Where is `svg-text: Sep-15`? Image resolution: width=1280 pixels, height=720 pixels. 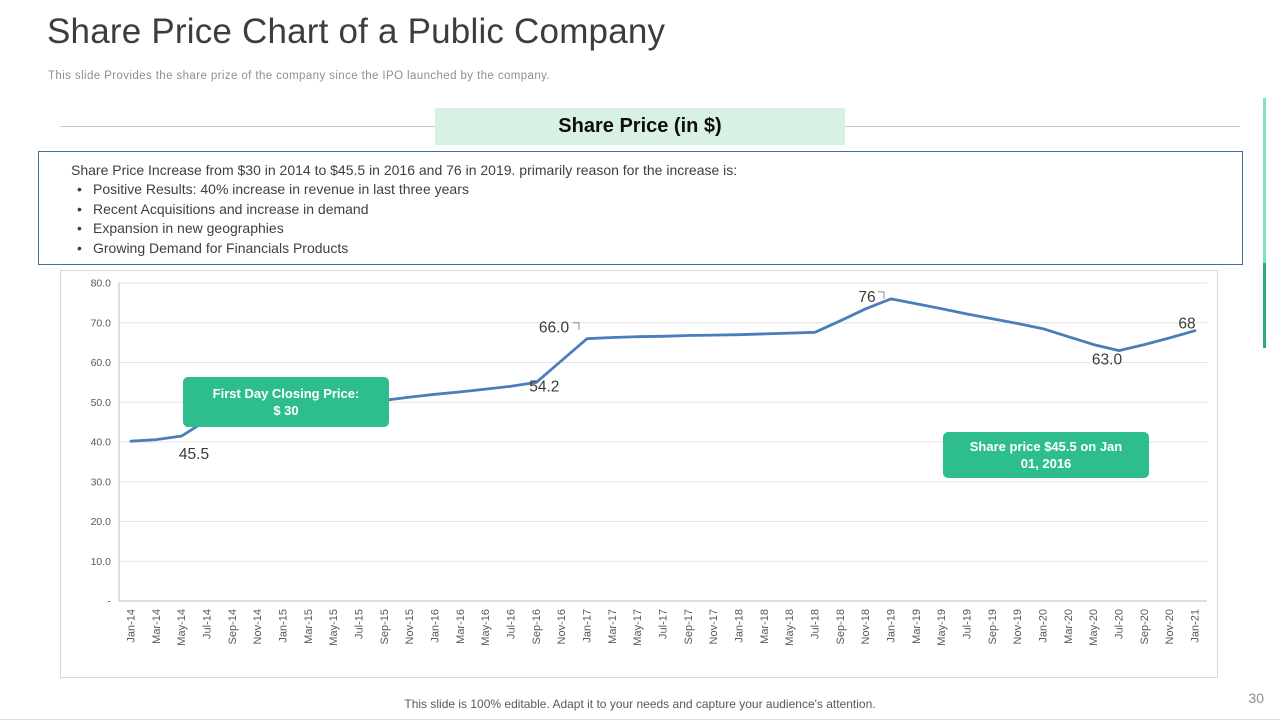
svg-text: Sep-15 is located at coordinates (385, 626).